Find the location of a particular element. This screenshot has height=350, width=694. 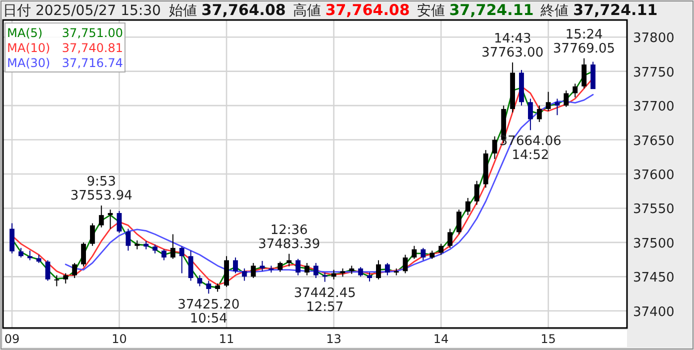

chart-title: 日付 2025/05/27 15:30 is located at coordinates (82, 11).